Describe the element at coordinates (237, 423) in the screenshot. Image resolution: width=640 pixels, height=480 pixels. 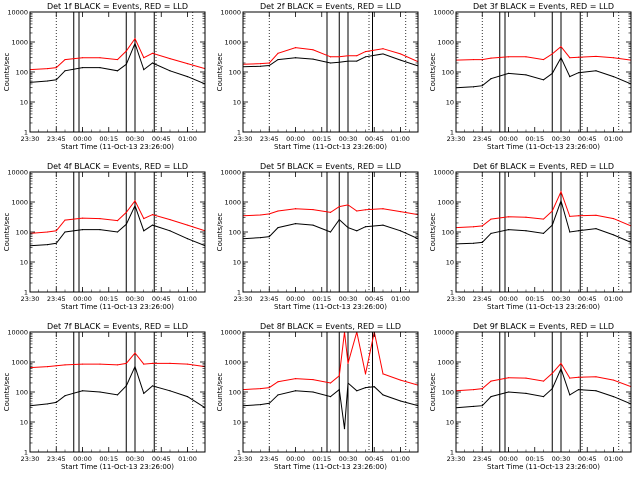
I see `y-tick-label: 10` at that location.